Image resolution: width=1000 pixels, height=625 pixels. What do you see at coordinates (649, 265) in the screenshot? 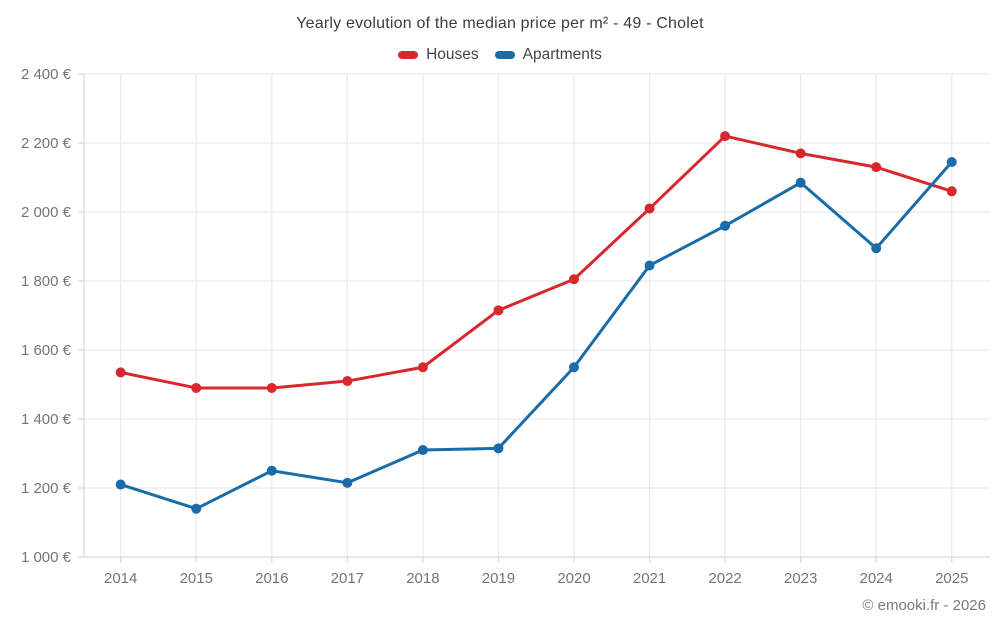
I see `data-point-apartments-2021` at bounding box center [649, 265].